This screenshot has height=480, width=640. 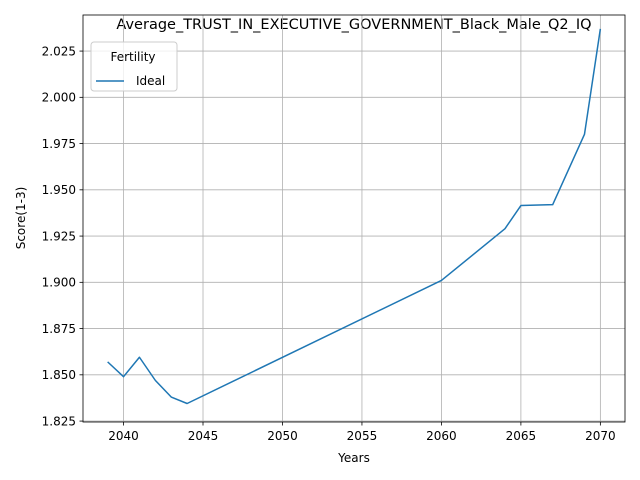 What do you see at coordinates (132, 57) in the screenshot?
I see `legend-title: Fertility` at bounding box center [132, 57].